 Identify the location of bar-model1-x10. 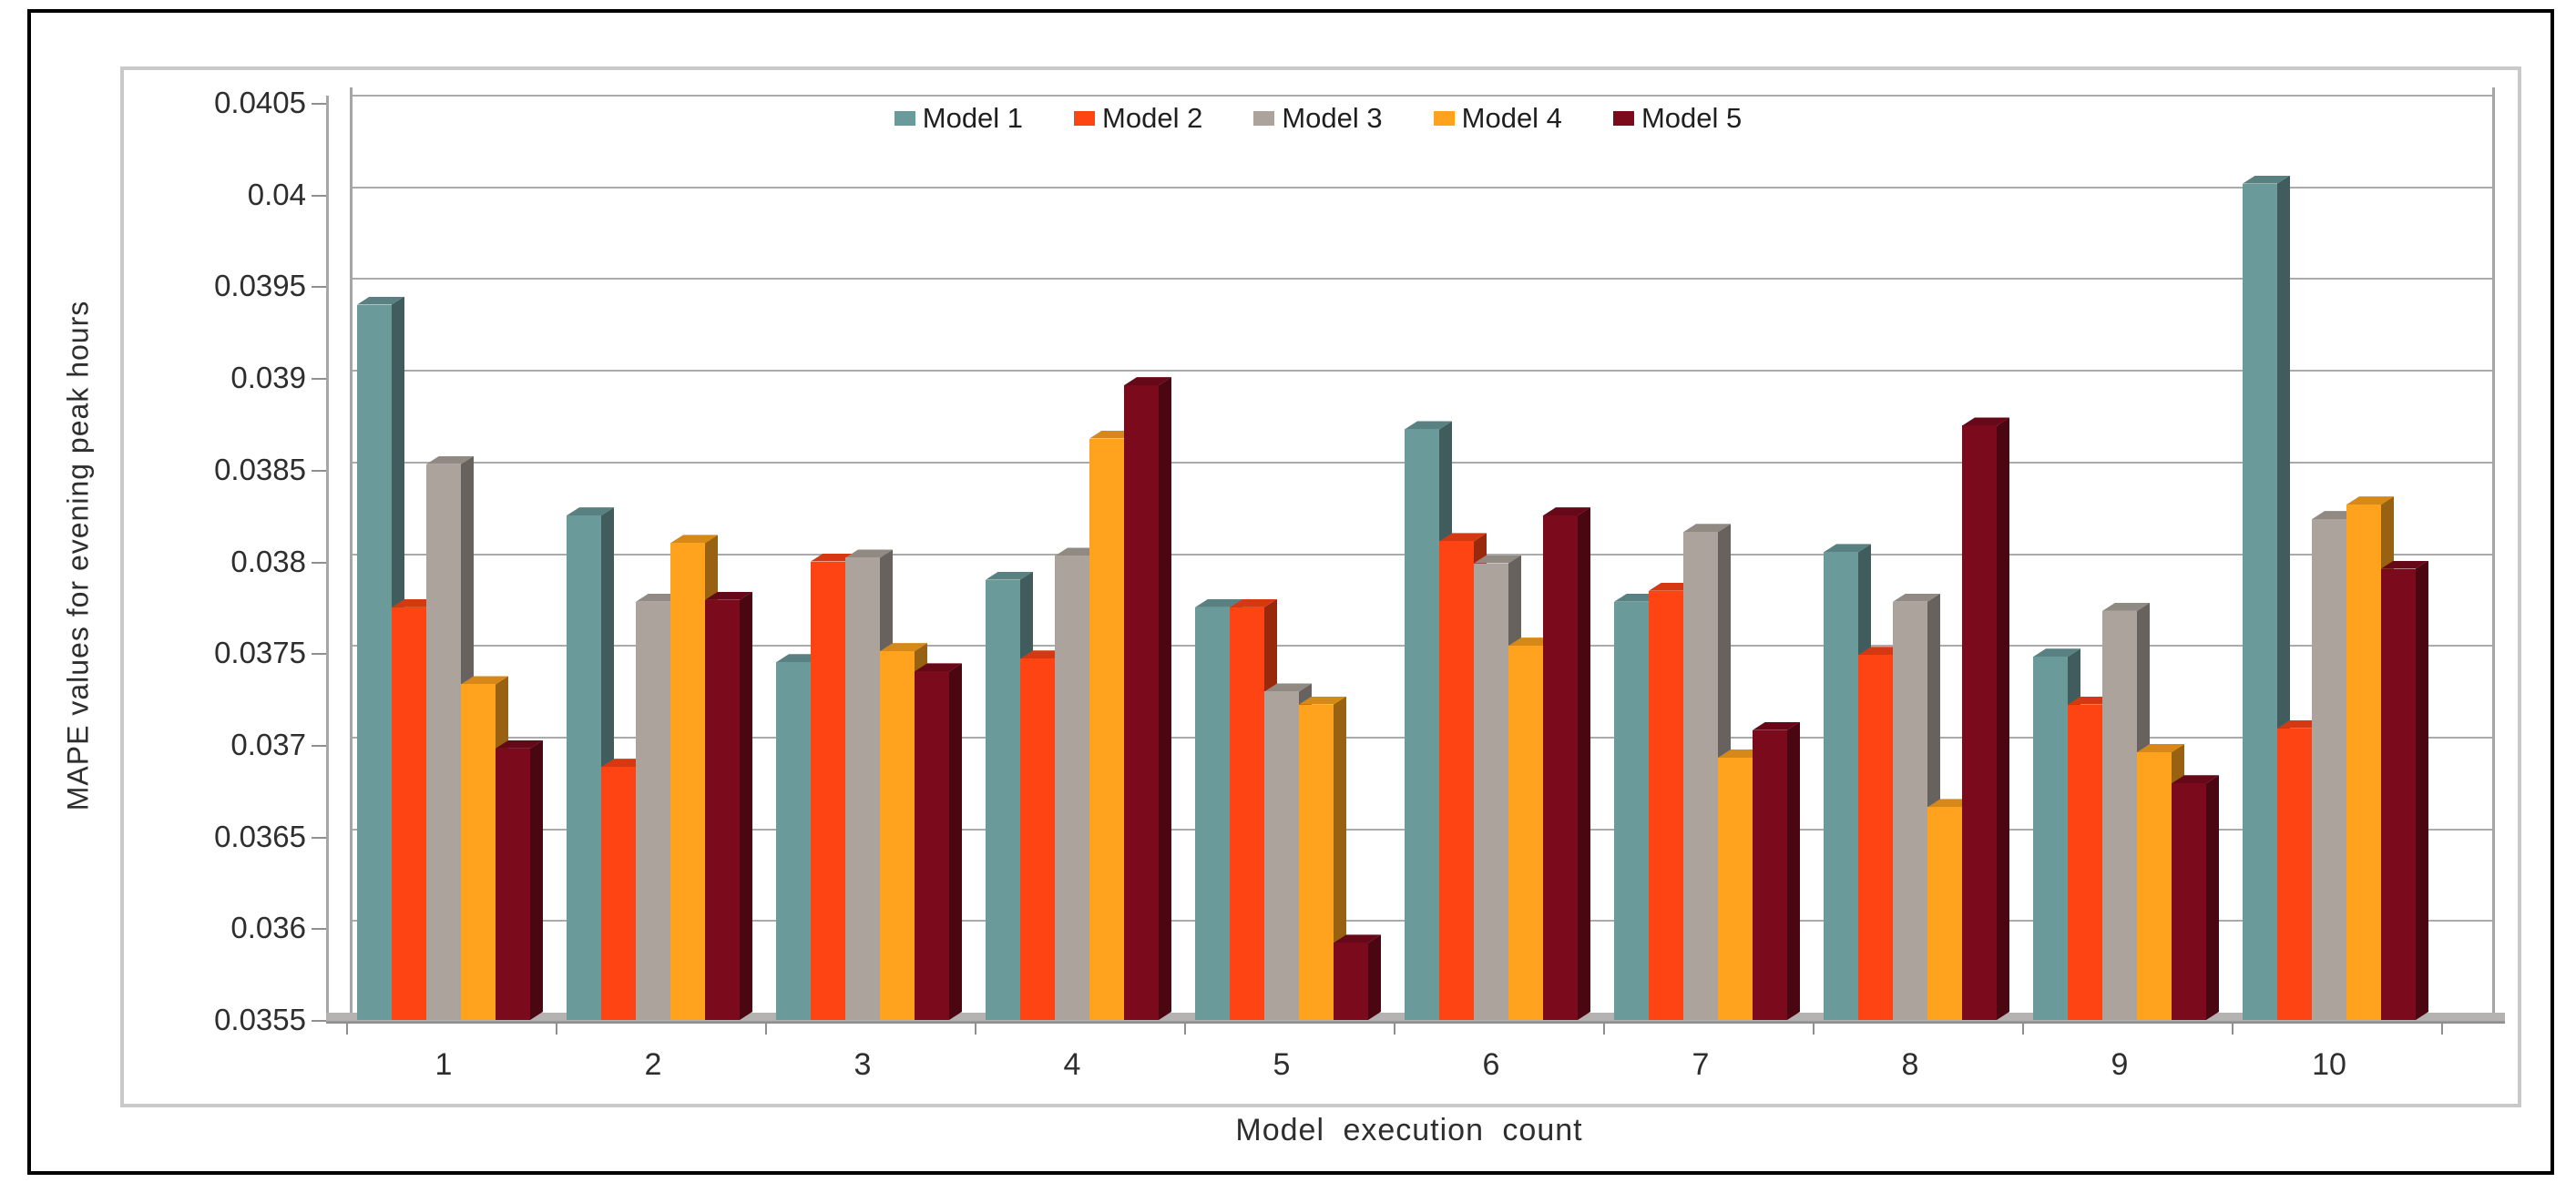
(2260, 601).